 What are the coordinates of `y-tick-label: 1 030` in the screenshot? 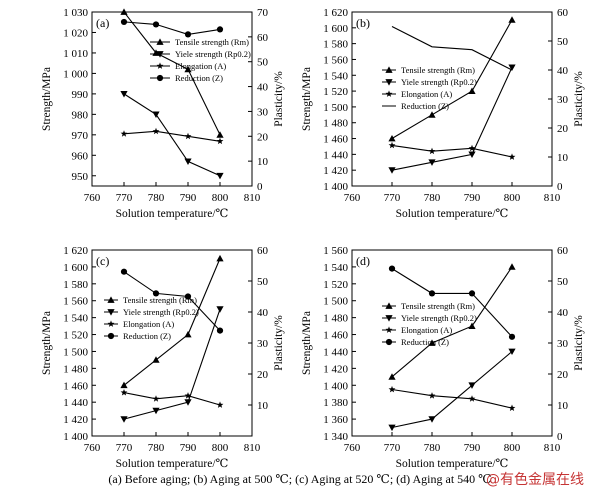 It's located at (75, 13).